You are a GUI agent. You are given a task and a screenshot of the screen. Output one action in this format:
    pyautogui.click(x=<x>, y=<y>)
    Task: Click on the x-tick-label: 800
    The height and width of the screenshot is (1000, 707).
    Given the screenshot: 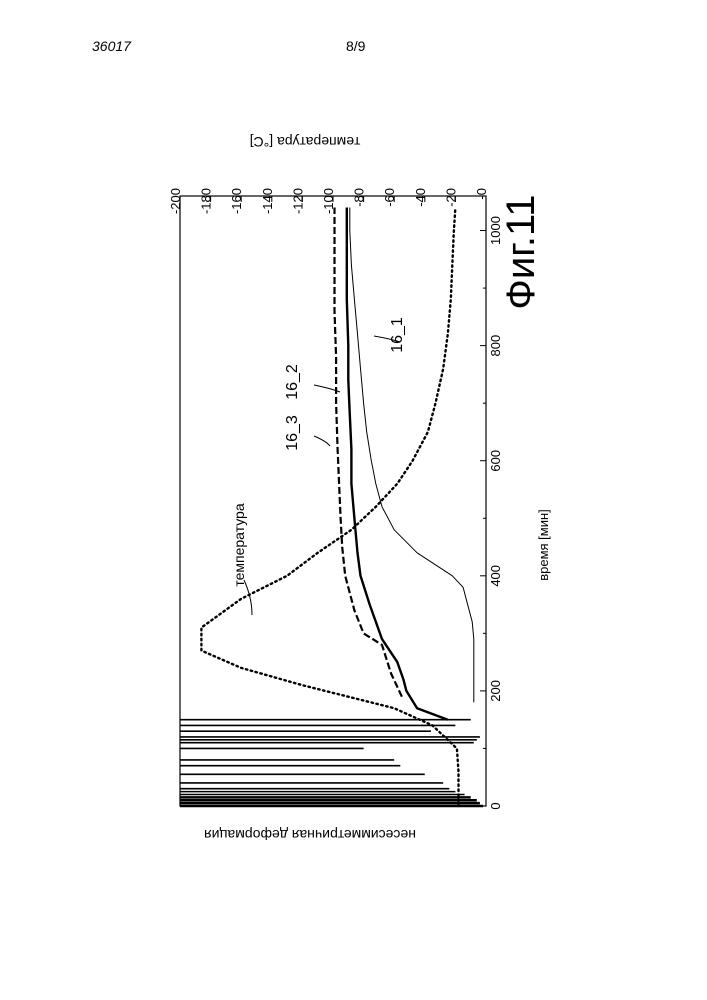 What is the action you would take?
    pyautogui.click(x=495, y=346)
    